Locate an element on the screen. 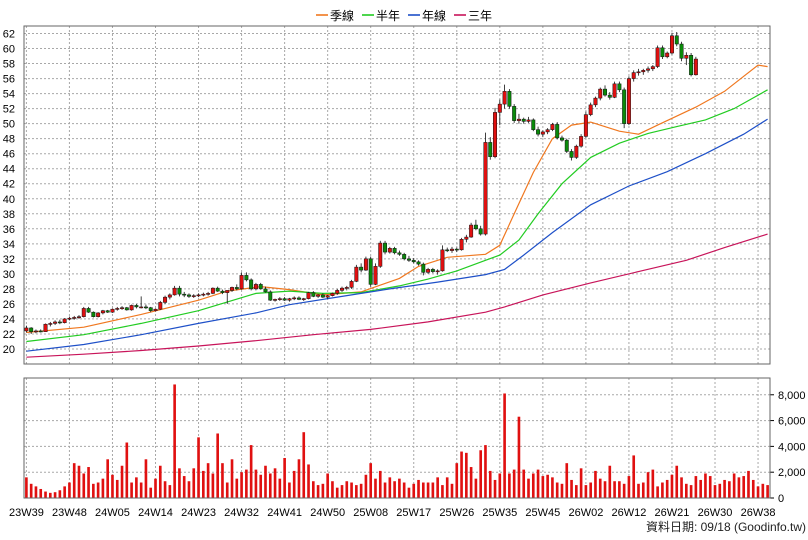 Image resolution: width=808 pixels, height=540 pixels. price-tick-label: 32 is located at coordinates (9, 260).